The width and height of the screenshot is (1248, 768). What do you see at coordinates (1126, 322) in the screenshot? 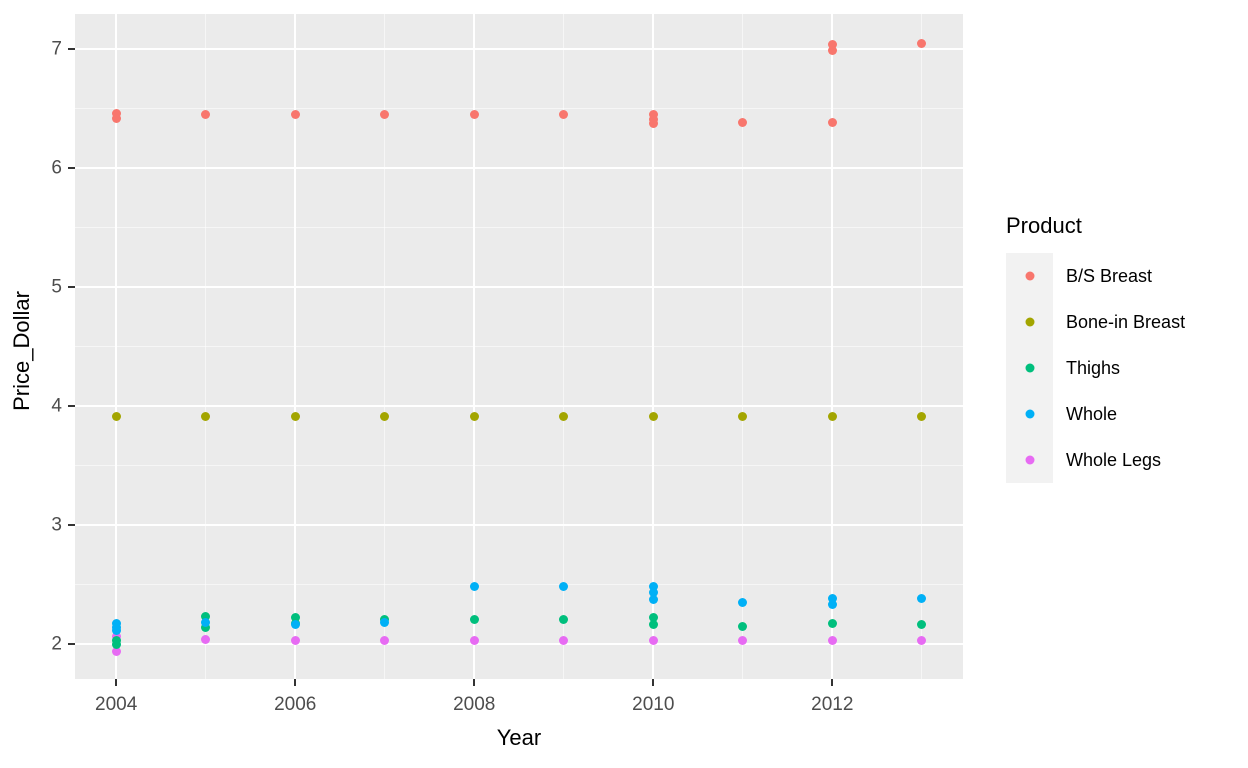
I see `legend-item-label: Bone-in Breast` at bounding box center [1126, 322].